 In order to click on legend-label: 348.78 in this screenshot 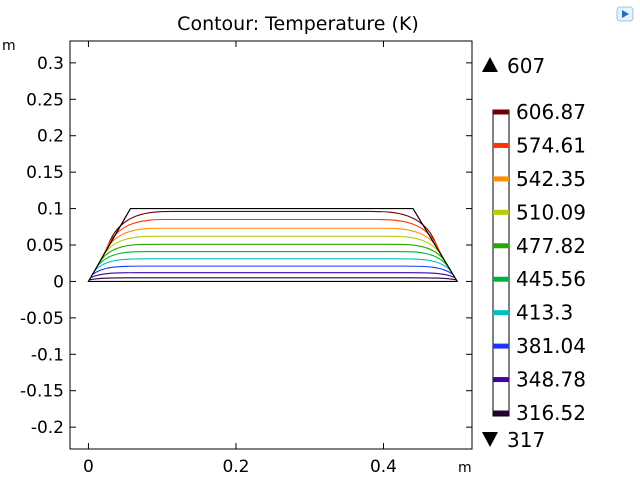, I will do `click(551, 380)`.